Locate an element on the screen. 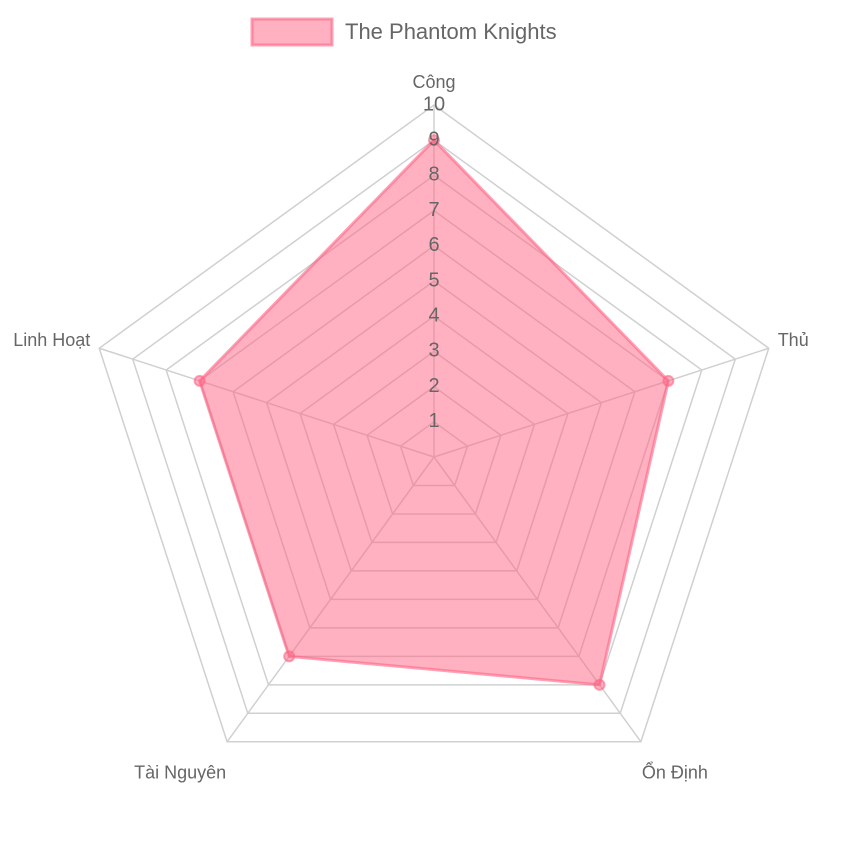  r-tick-label: 1 is located at coordinates (433, 421).